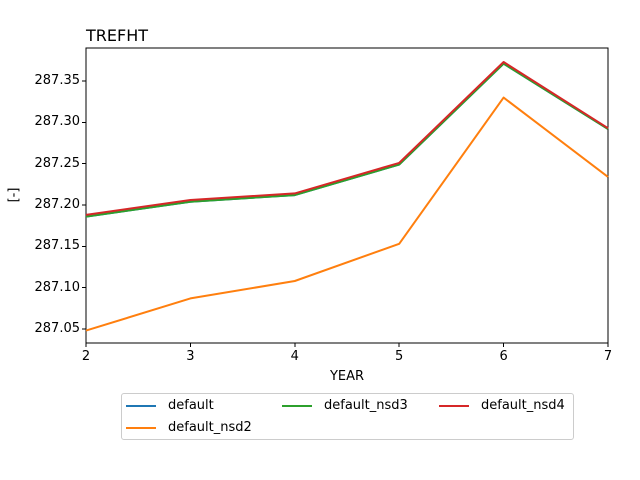  Describe the element at coordinates (141, 405) in the screenshot. I see `legend-line-swatch-default` at that location.